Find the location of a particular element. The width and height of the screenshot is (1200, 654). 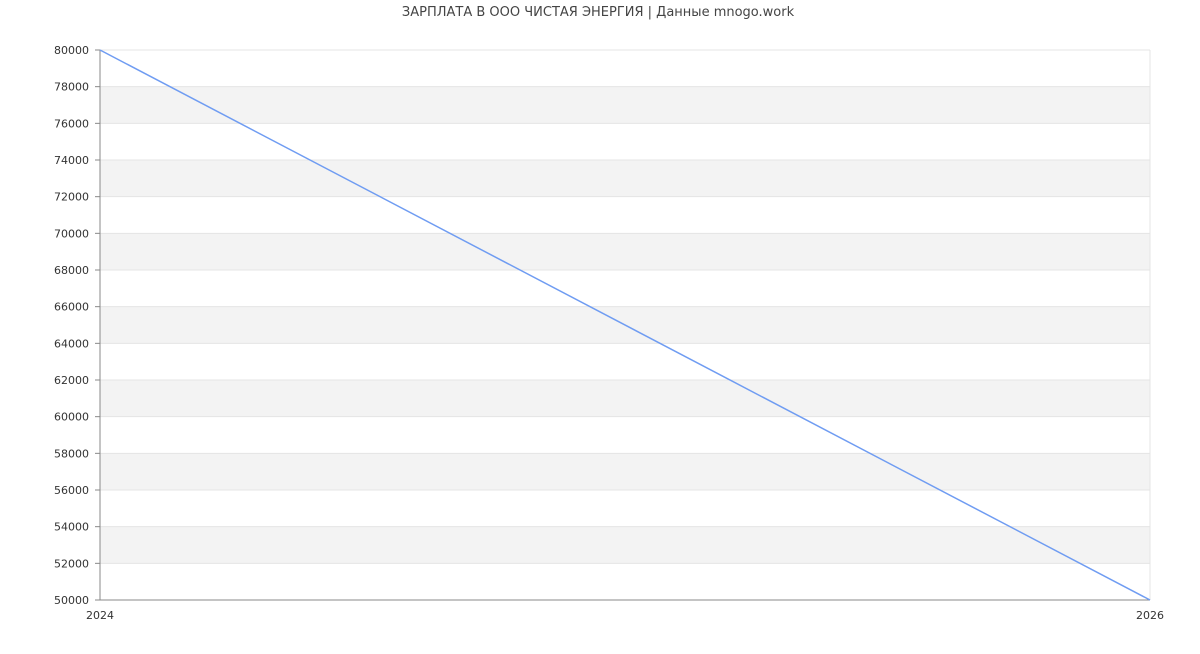

y-tick-label: 68000 is located at coordinates (71, 270).